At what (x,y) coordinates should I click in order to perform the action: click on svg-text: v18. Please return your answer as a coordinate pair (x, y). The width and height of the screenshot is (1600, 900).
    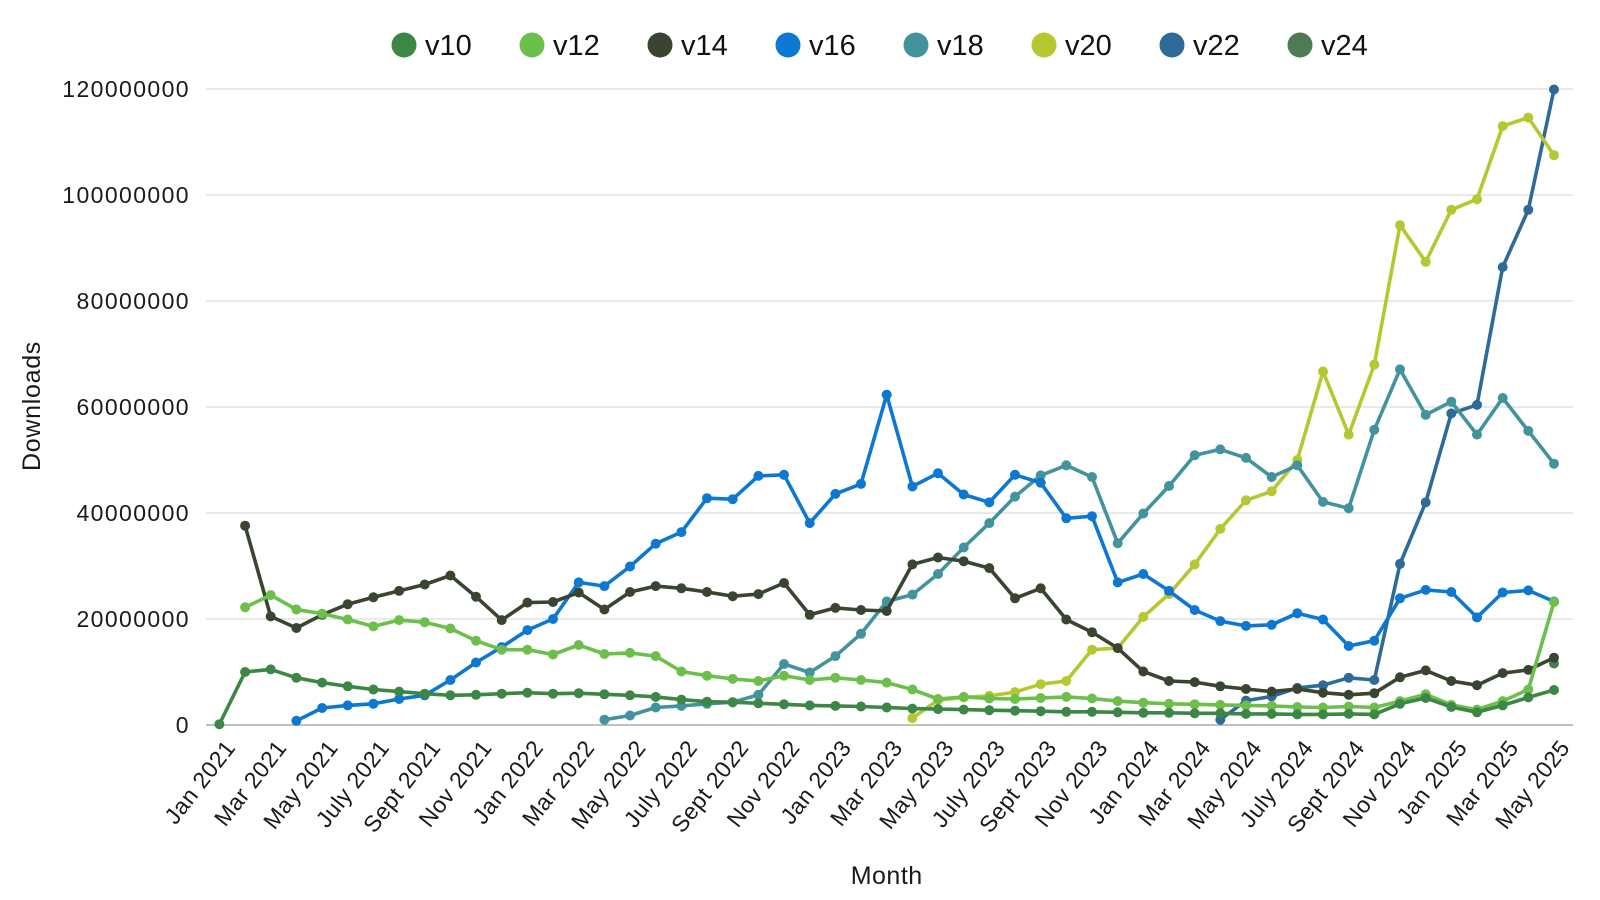
    Looking at the image, I should click on (960, 46).